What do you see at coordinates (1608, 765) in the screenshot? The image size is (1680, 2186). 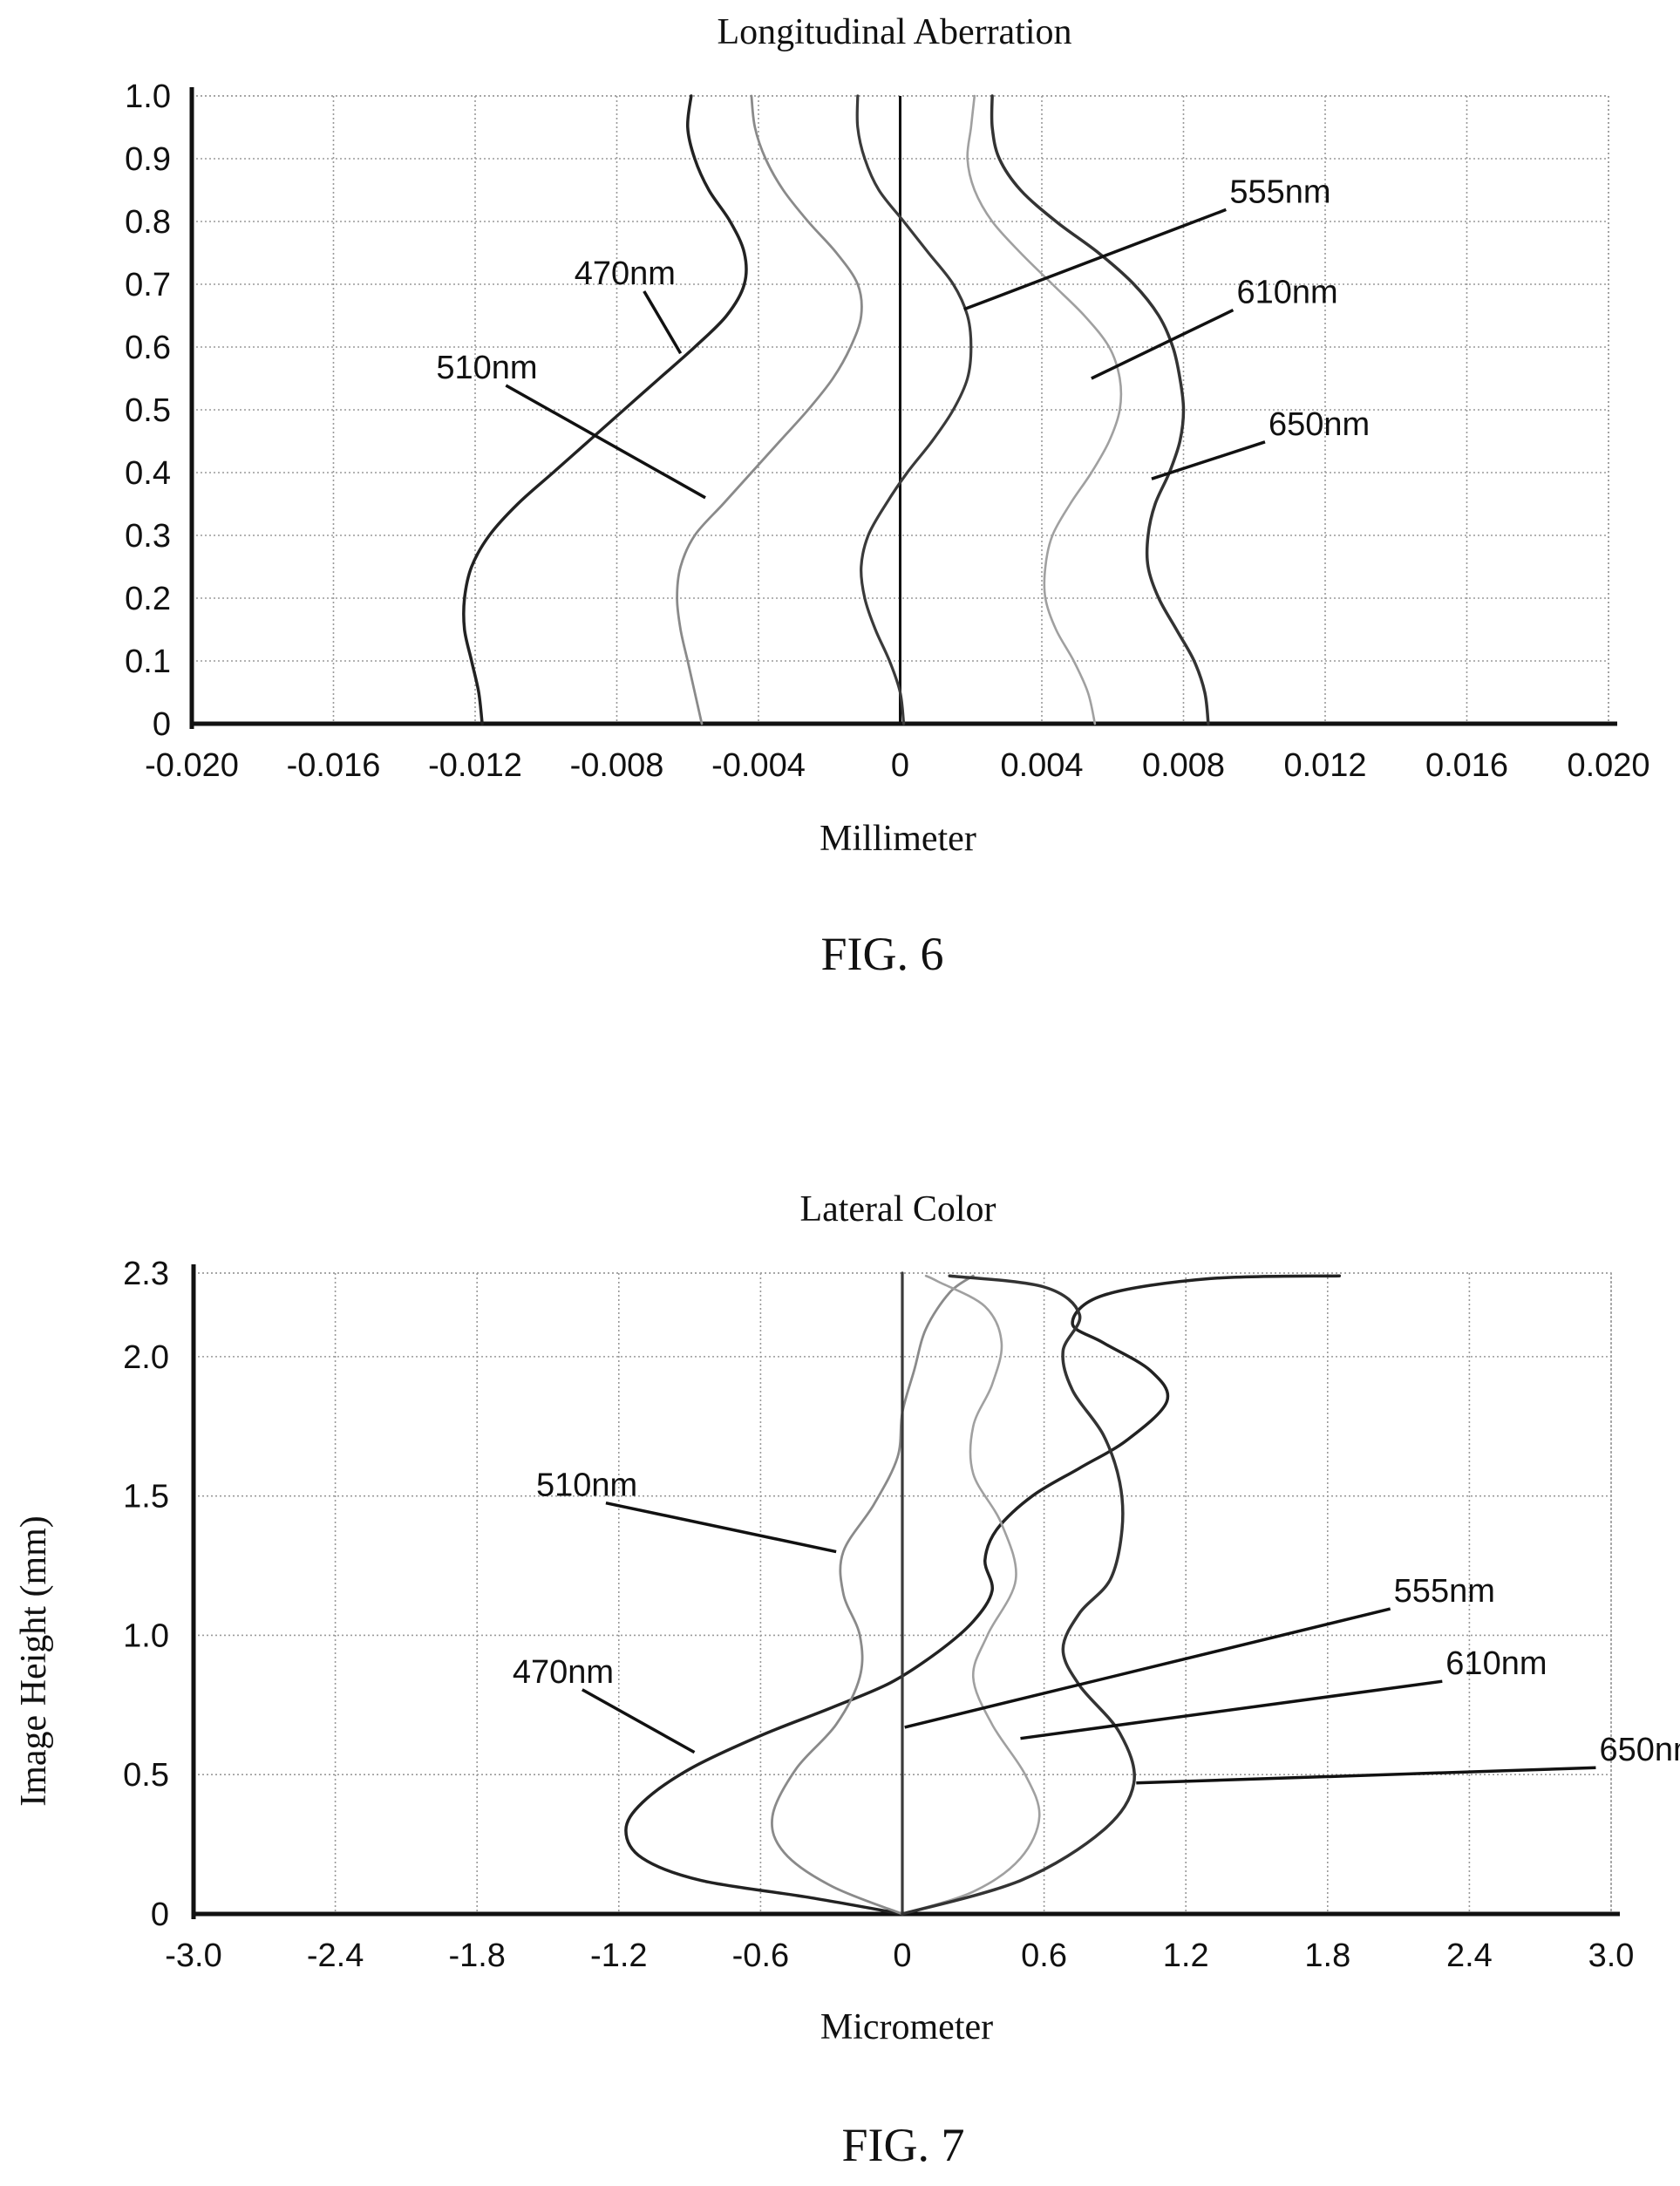 I see `x-tick-label: 0.020` at bounding box center [1608, 765].